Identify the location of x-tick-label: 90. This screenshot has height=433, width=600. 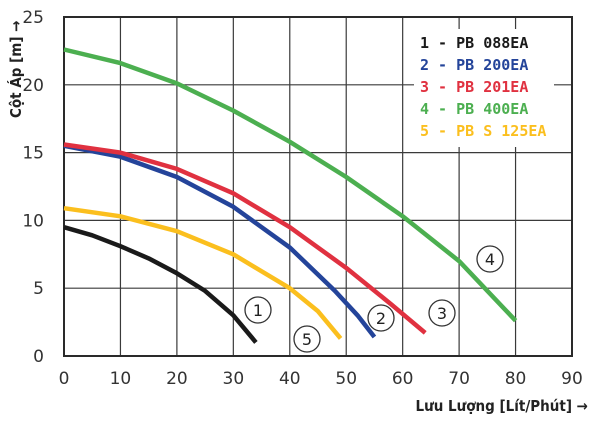
(572, 379).